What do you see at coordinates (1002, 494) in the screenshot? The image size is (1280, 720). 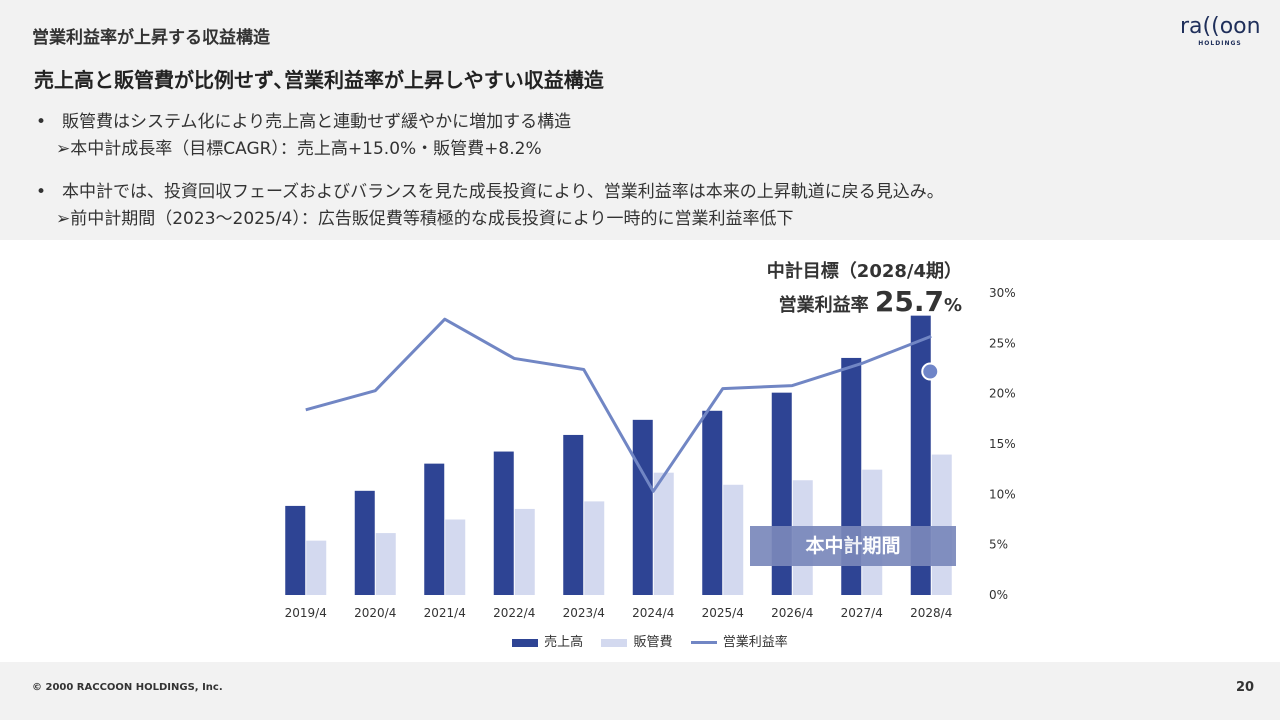 I see `y2-tick-label: 10%` at bounding box center [1002, 494].